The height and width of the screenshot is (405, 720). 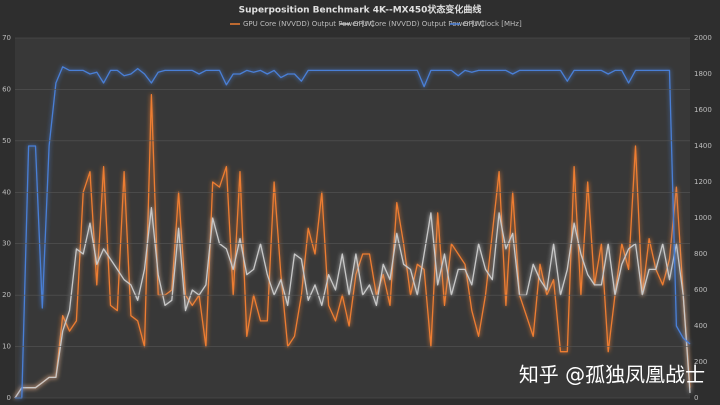 I want to click on y-tick-label: 30, so click(x=6, y=244).